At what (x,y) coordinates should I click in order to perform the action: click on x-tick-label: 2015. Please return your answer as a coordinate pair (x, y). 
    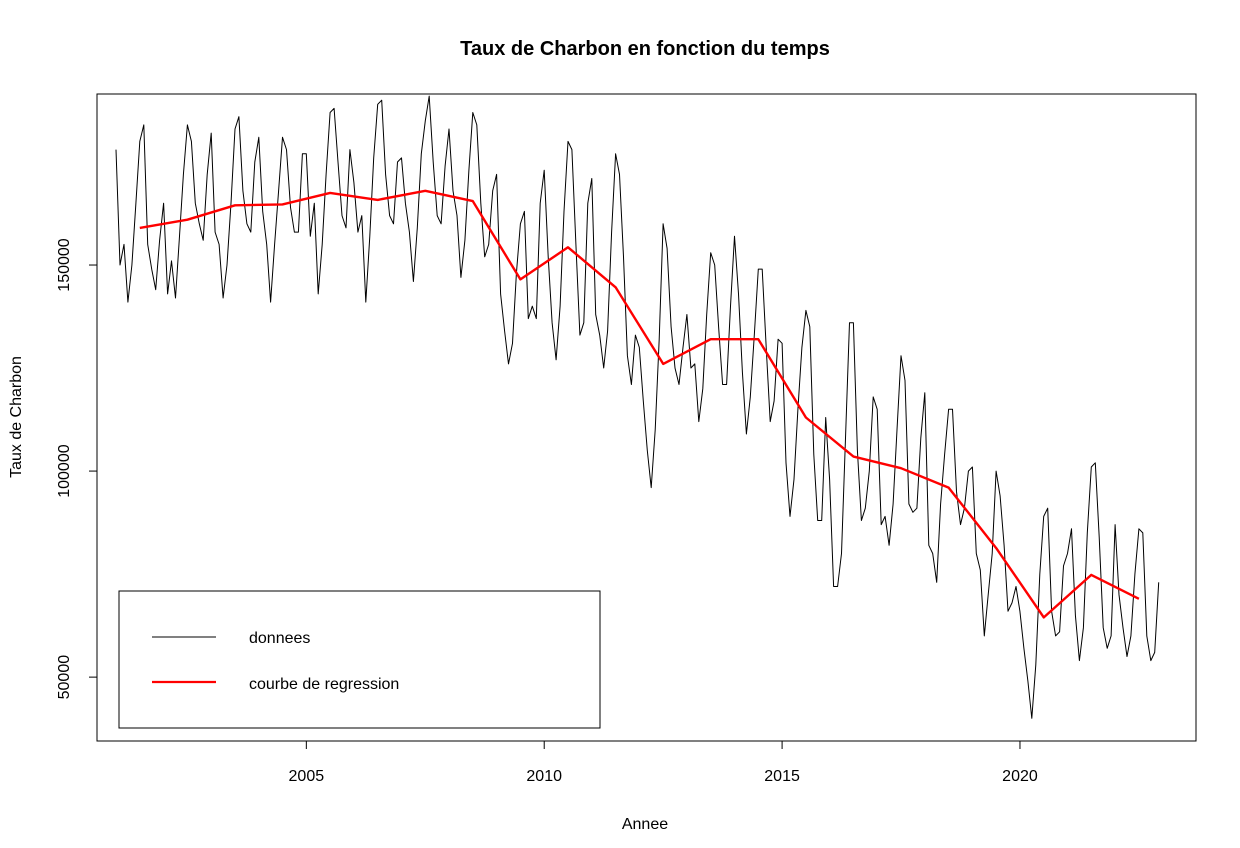
    Looking at the image, I should click on (782, 776).